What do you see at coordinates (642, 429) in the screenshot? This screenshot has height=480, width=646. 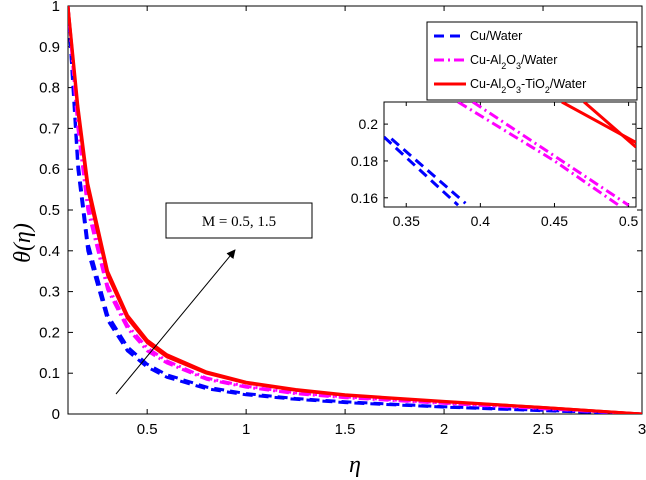 I see `x-tick-label: 3` at bounding box center [642, 429].